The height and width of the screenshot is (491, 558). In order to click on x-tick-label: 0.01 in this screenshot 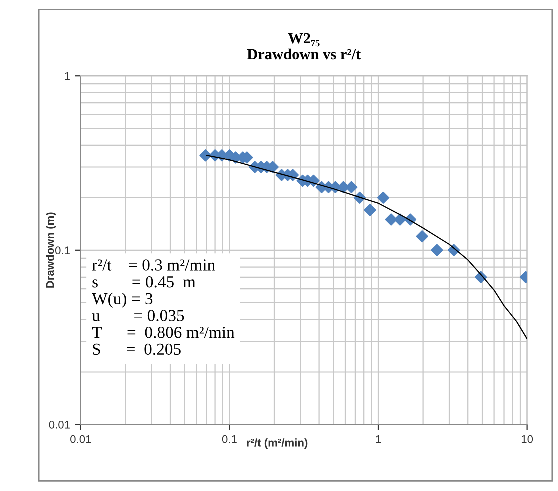, I will do `click(81, 439)`.